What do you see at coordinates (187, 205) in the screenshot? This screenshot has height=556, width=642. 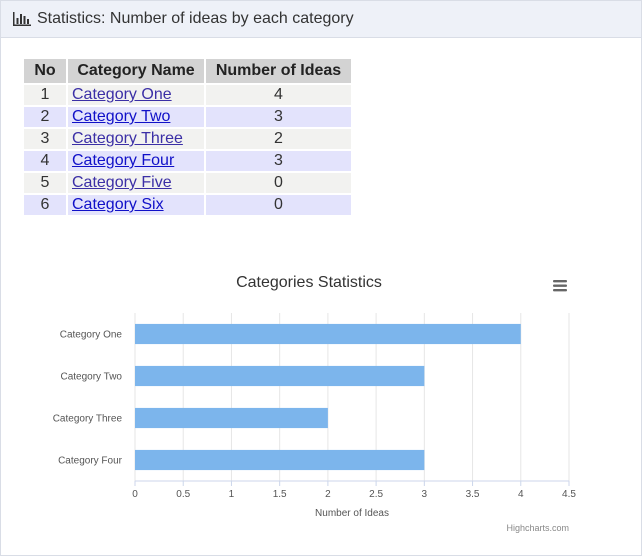 I see `table-row: 6 Category Six 0` at bounding box center [187, 205].